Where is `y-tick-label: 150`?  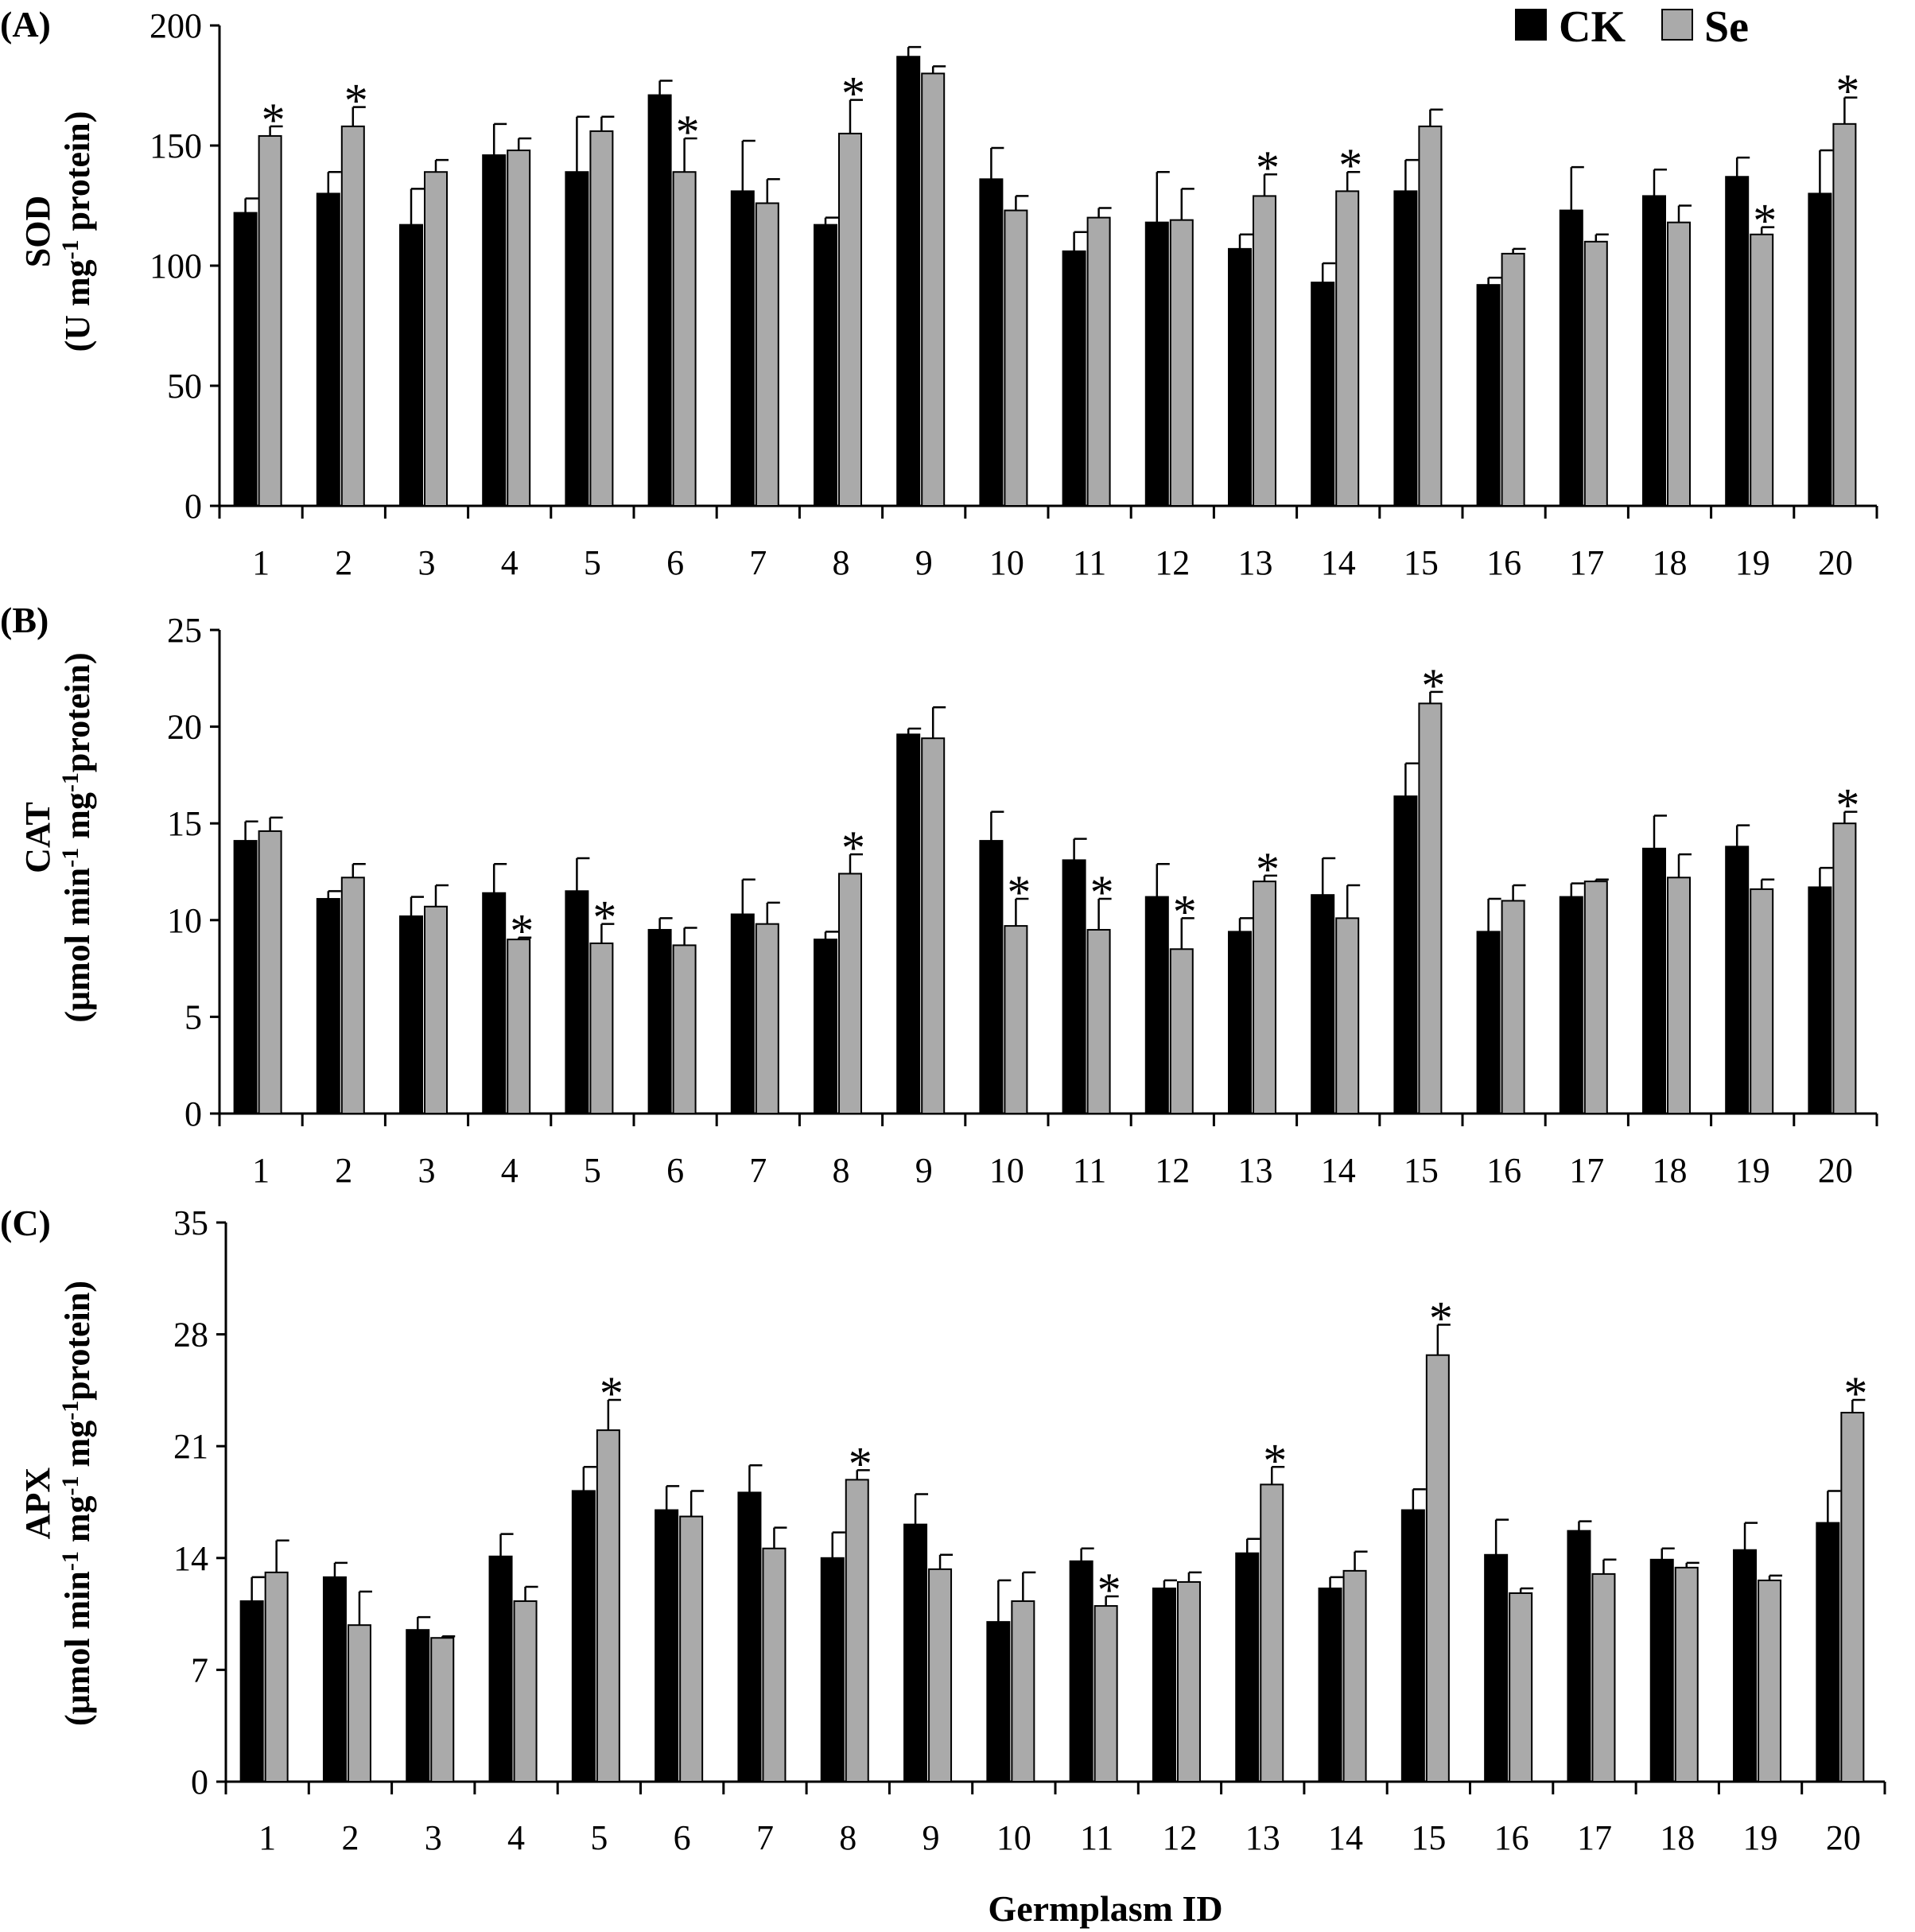
y-tick-label: 150 is located at coordinates (176, 145).